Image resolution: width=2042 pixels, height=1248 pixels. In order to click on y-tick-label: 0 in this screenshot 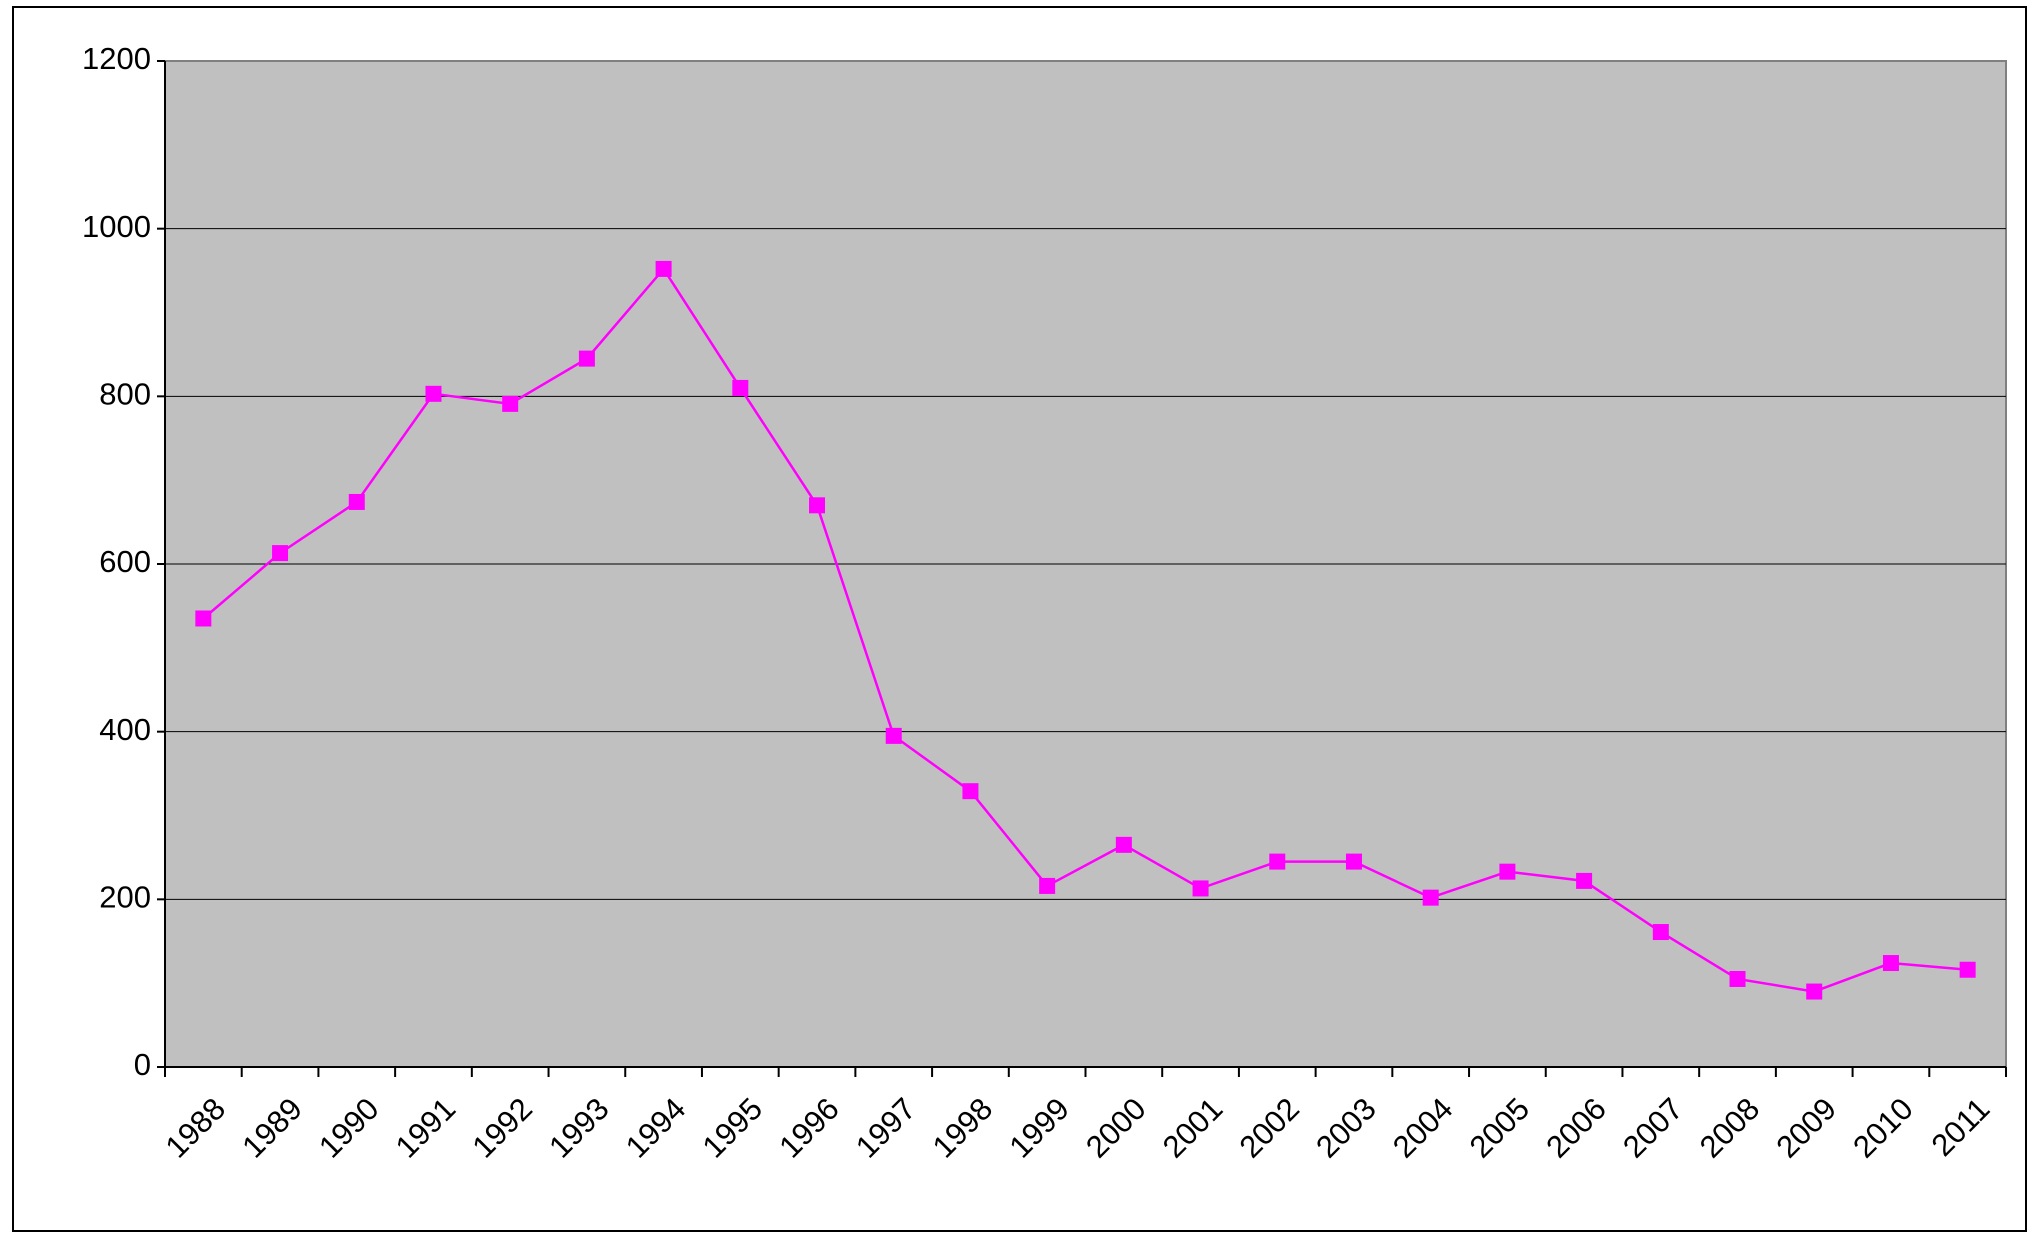, I will do `click(142, 1064)`.